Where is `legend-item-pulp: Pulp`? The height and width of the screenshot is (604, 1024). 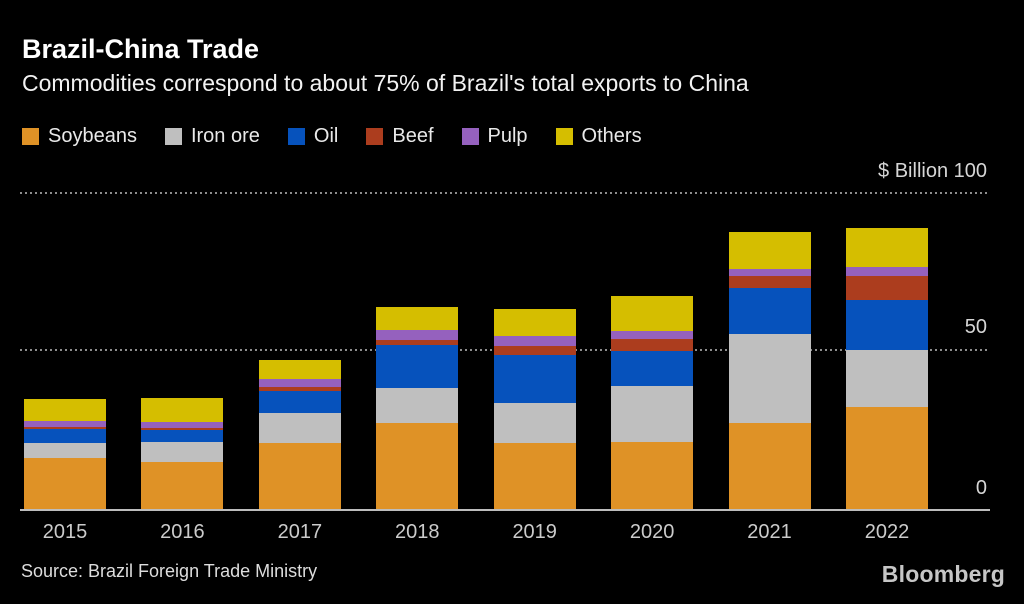
legend-item-pulp: Pulp is located at coordinates (494, 136).